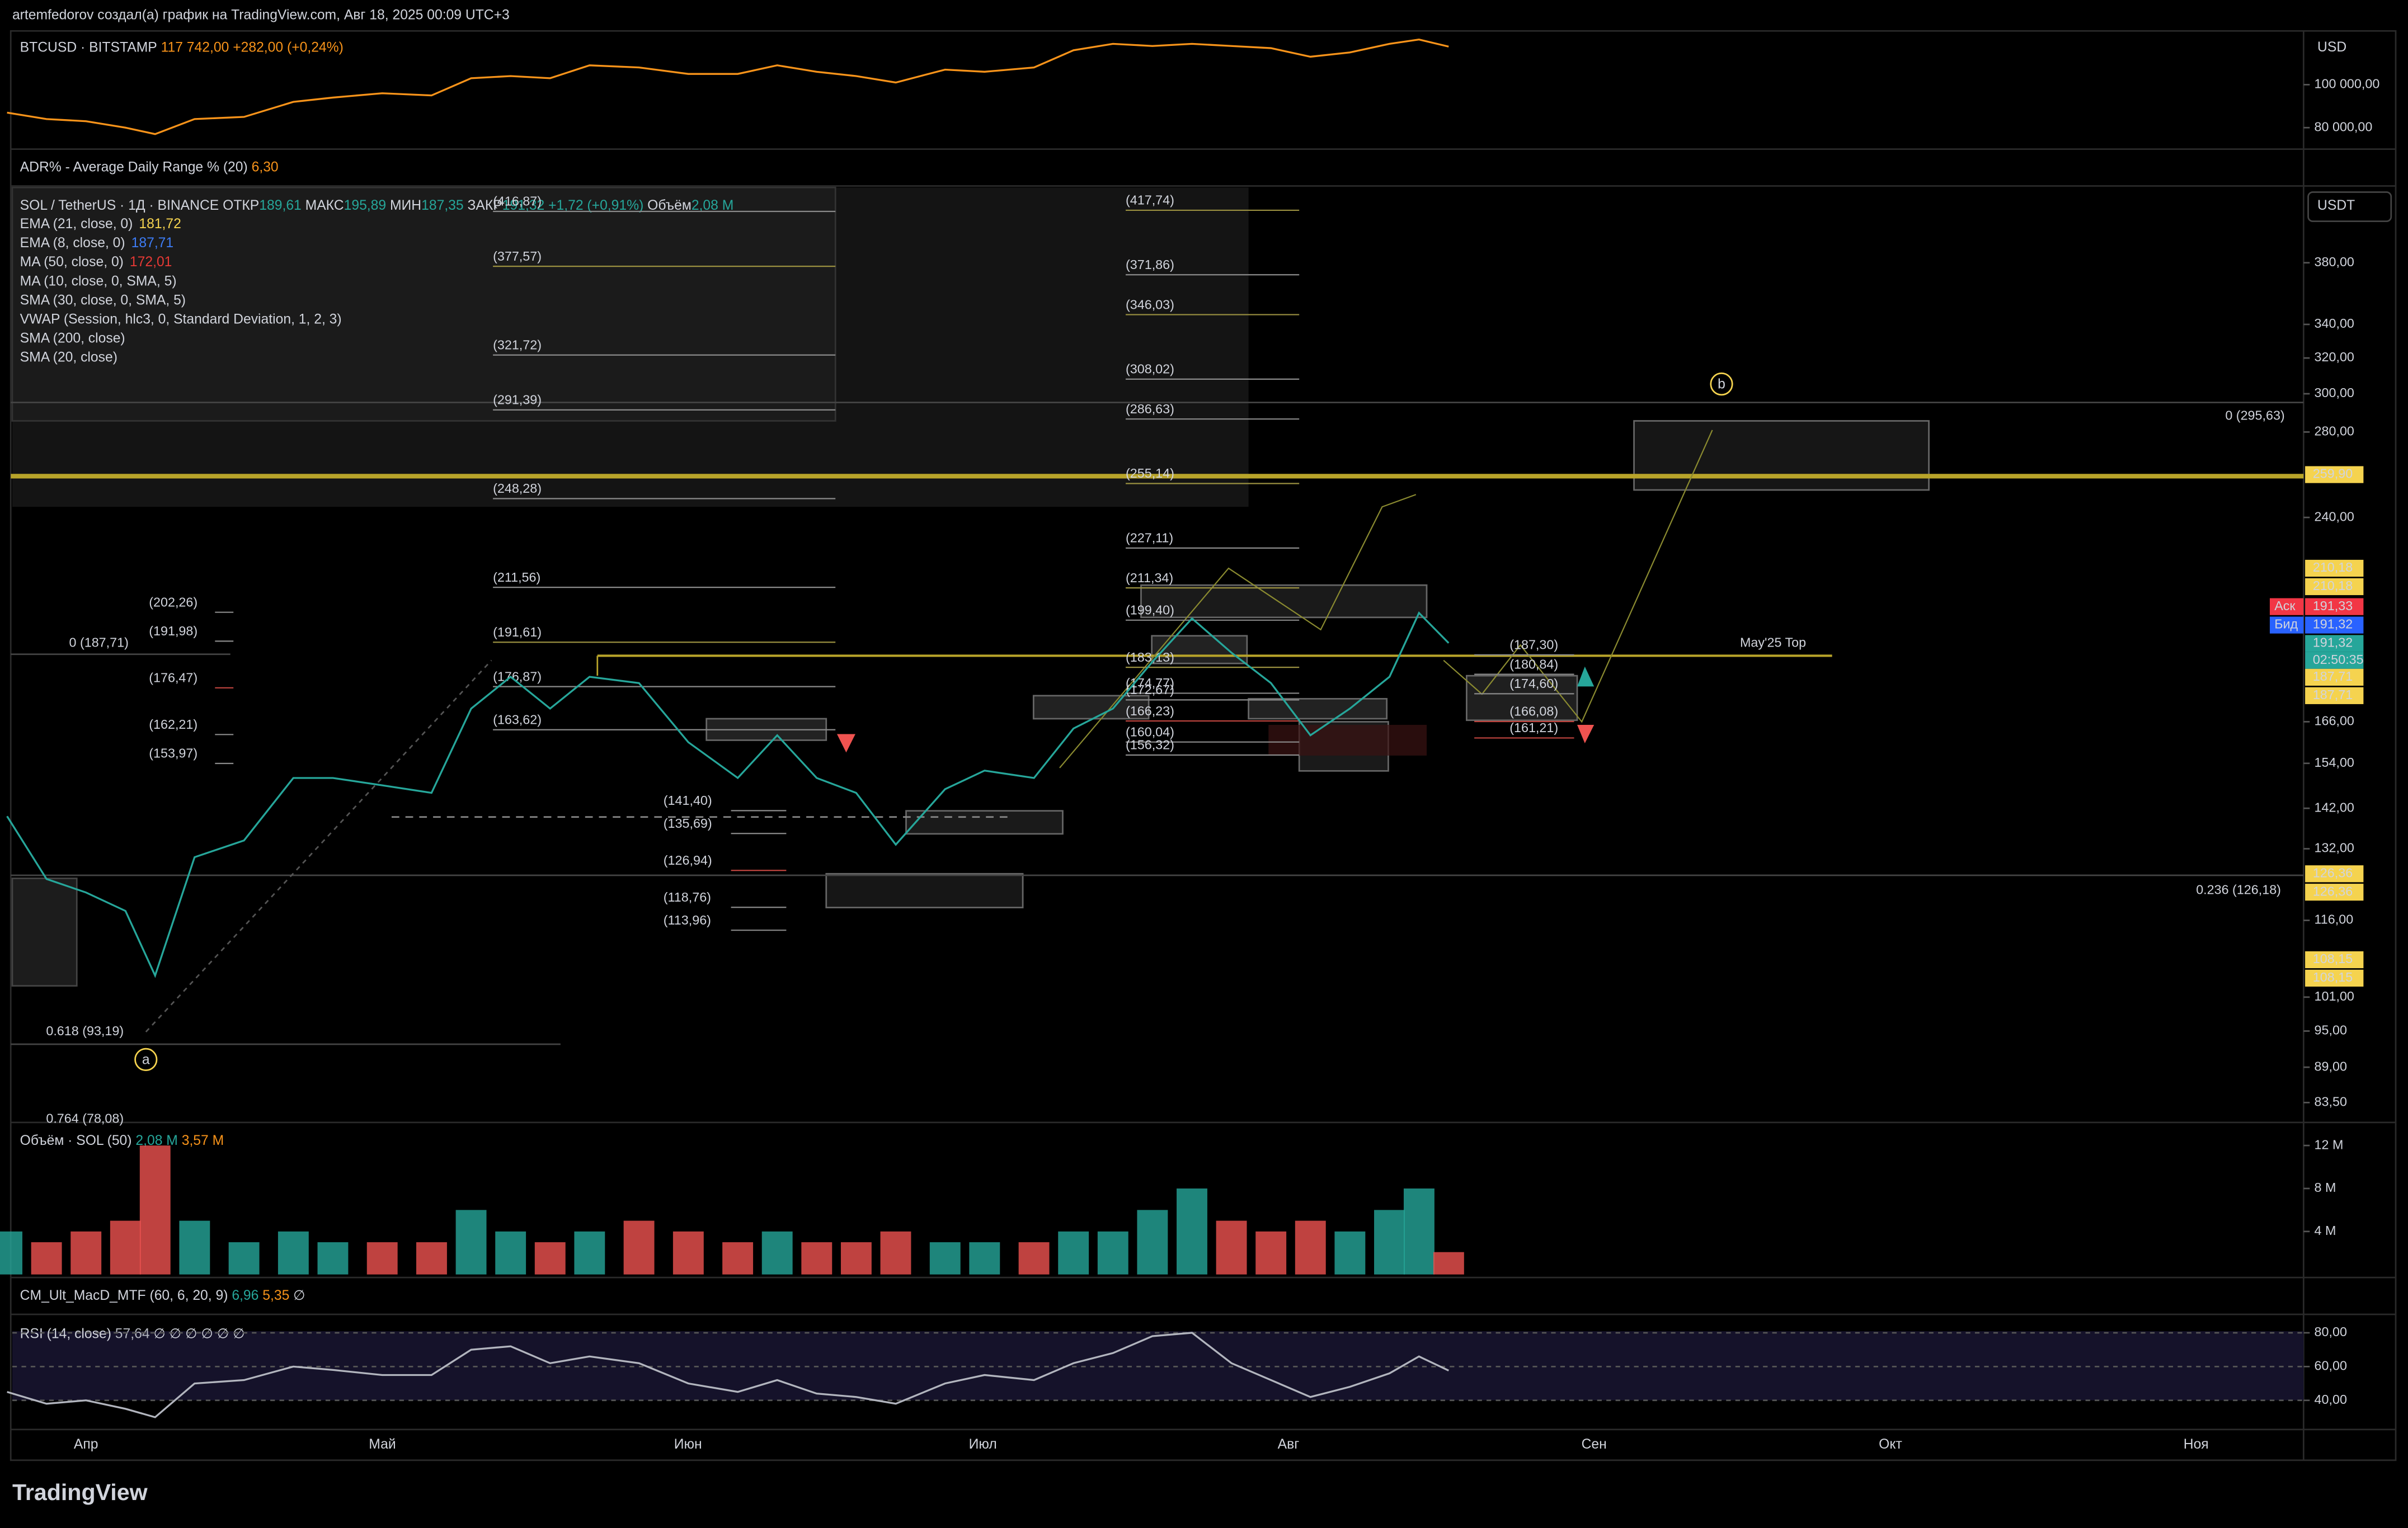  I want to click on fib-label: (417,74), so click(1150, 200).